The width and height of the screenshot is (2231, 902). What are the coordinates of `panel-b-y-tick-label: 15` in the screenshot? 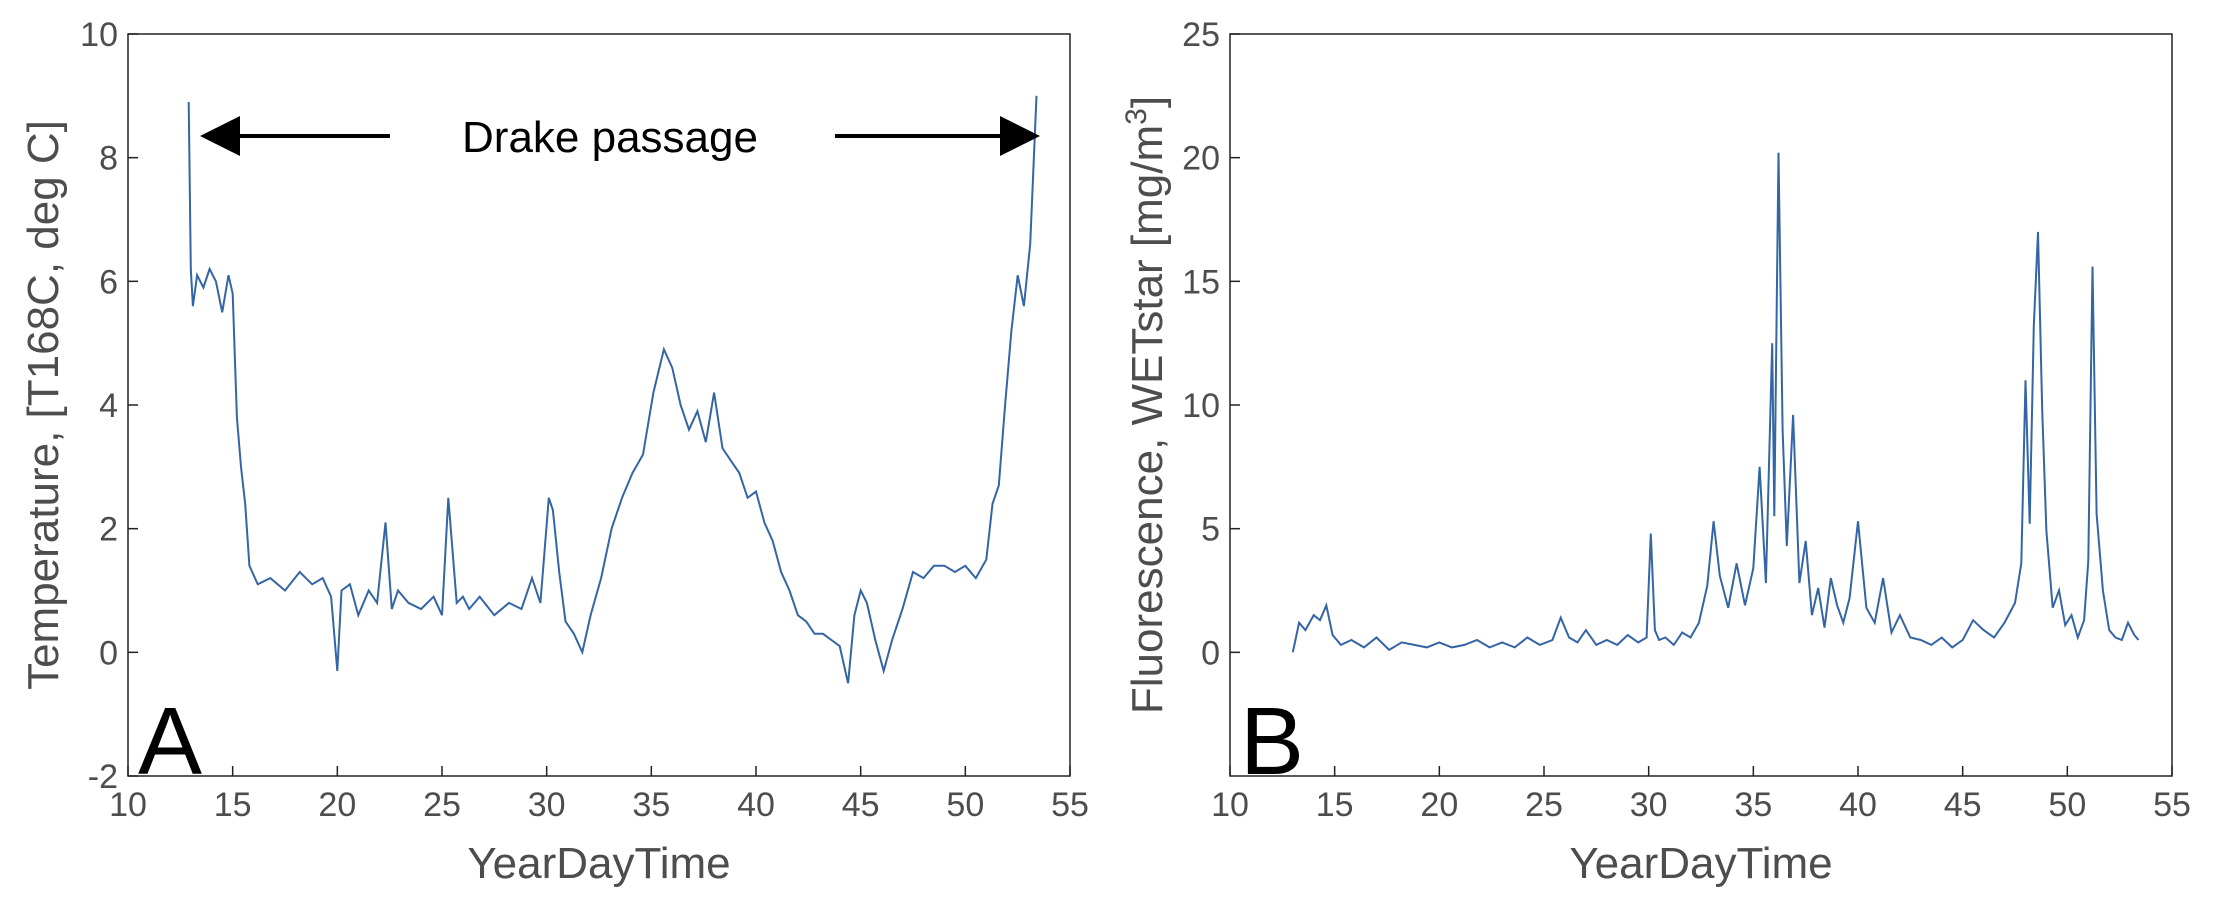 It's located at (1201, 282).